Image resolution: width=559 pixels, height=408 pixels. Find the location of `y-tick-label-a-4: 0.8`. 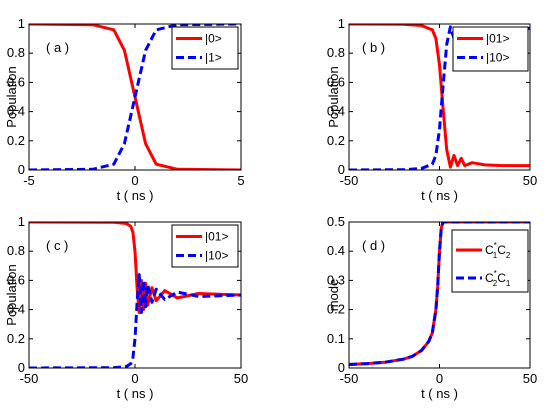

y-tick-label-a-4: 0.8 is located at coordinates (16, 52).